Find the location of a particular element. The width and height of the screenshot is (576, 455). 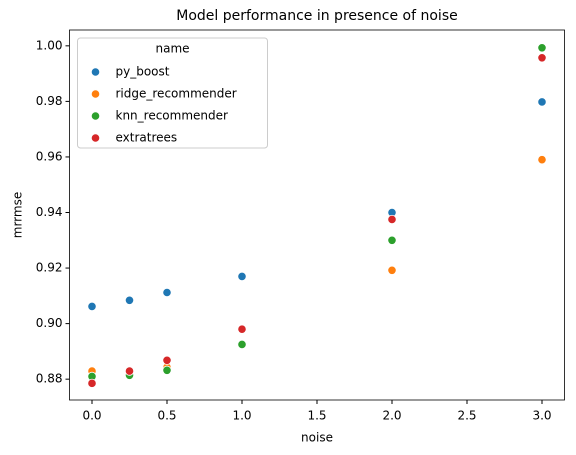

x-tick-label: 2.0 is located at coordinates (391, 416).